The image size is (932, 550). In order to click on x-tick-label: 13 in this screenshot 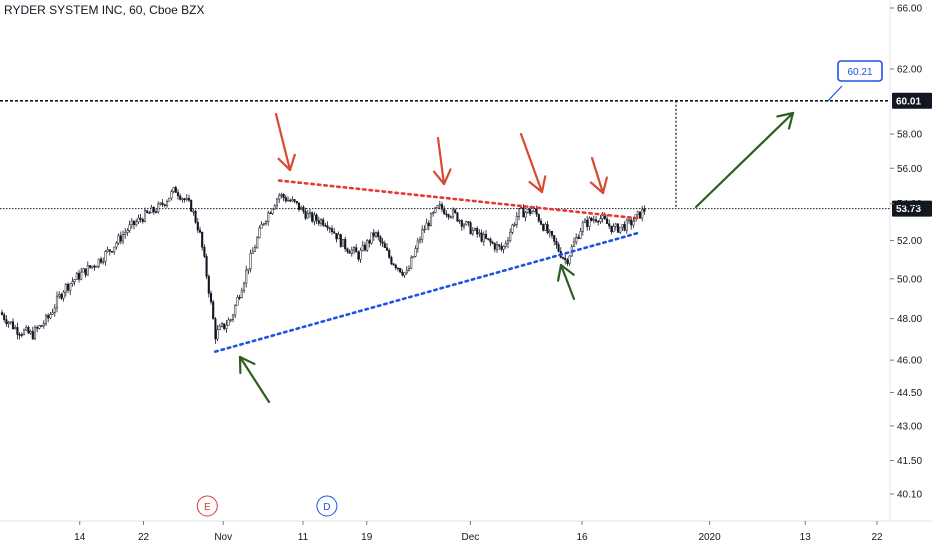, I will do `click(806, 537)`.